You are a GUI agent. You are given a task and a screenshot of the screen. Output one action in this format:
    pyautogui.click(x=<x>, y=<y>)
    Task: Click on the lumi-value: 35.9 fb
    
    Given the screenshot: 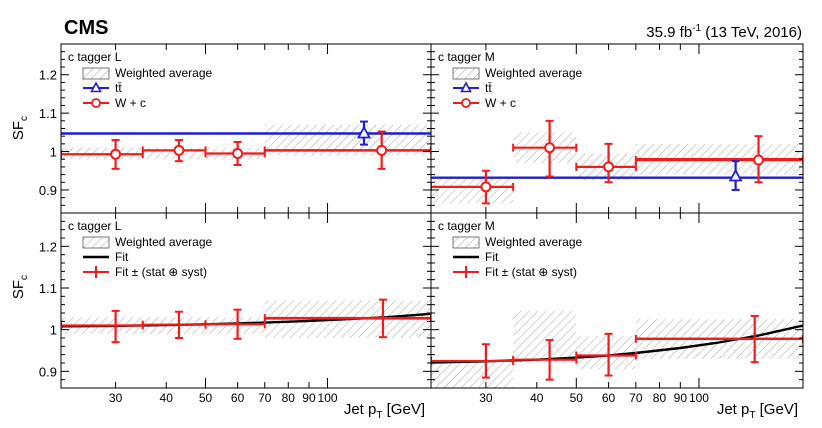 What is the action you would take?
    pyautogui.click(x=669, y=32)
    